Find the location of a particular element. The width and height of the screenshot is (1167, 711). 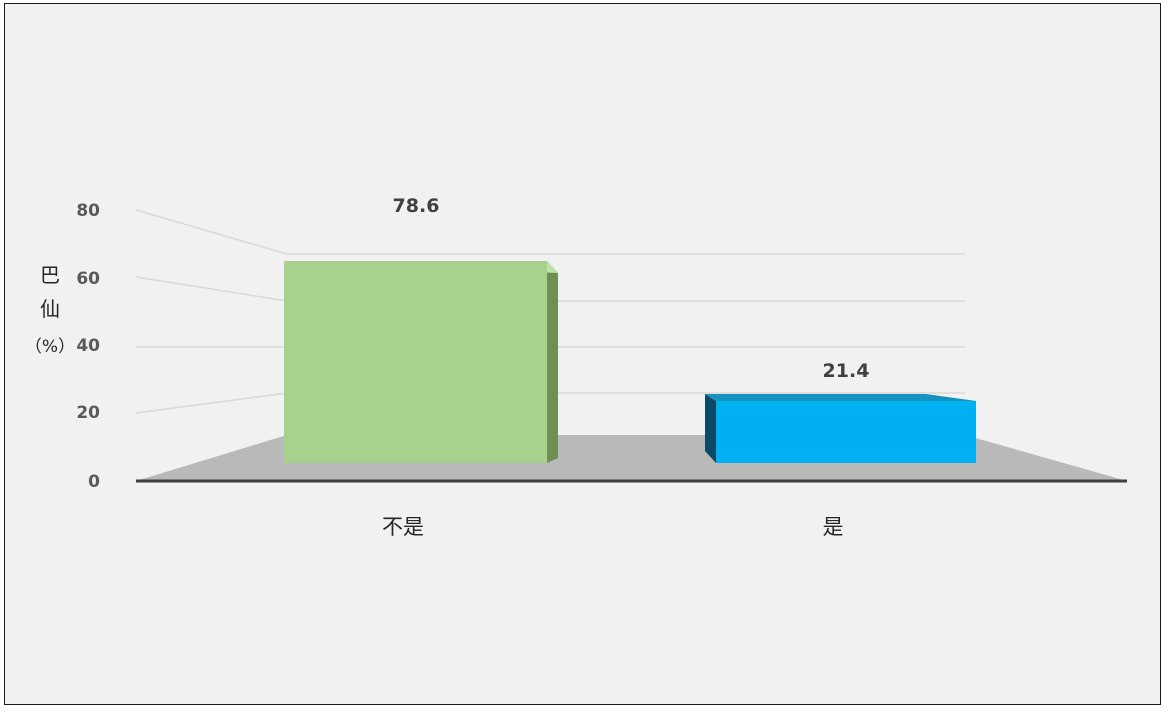

category-label: 是 is located at coordinates (833, 527).